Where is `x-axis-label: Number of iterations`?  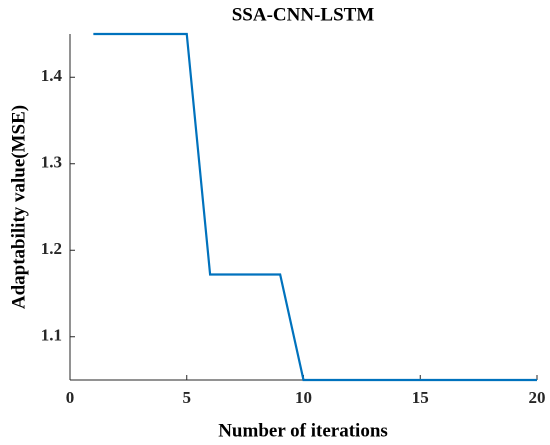 x-axis-label: Number of iterations is located at coordinates (303, 430).